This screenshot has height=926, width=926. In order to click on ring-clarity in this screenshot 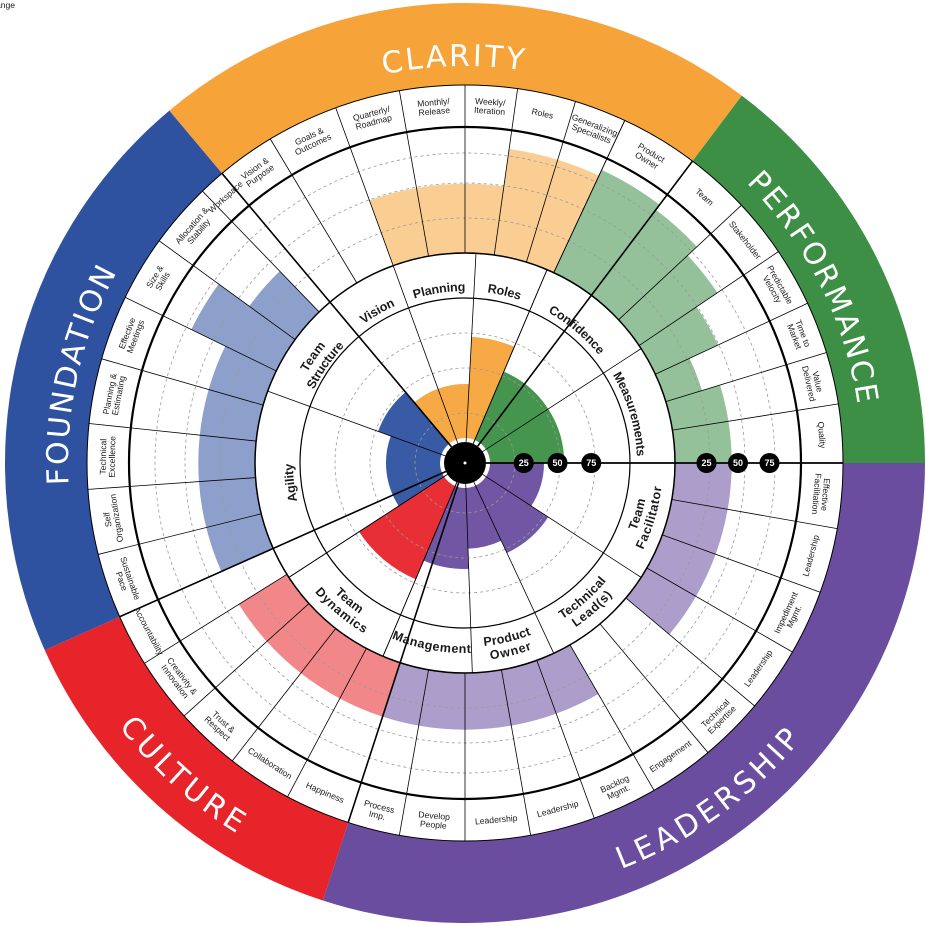, I will do `click(455, 88)`.